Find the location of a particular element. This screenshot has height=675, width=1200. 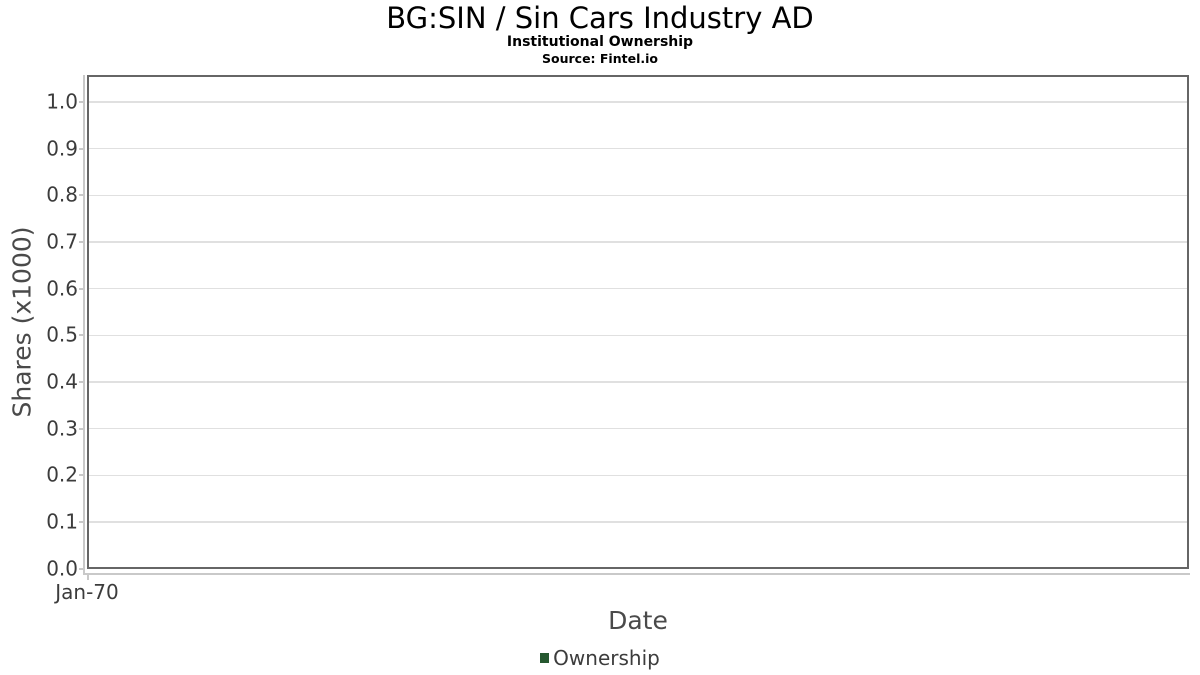

x-axis-tick-label: Jan-70 is located at coordinates (87, 592).